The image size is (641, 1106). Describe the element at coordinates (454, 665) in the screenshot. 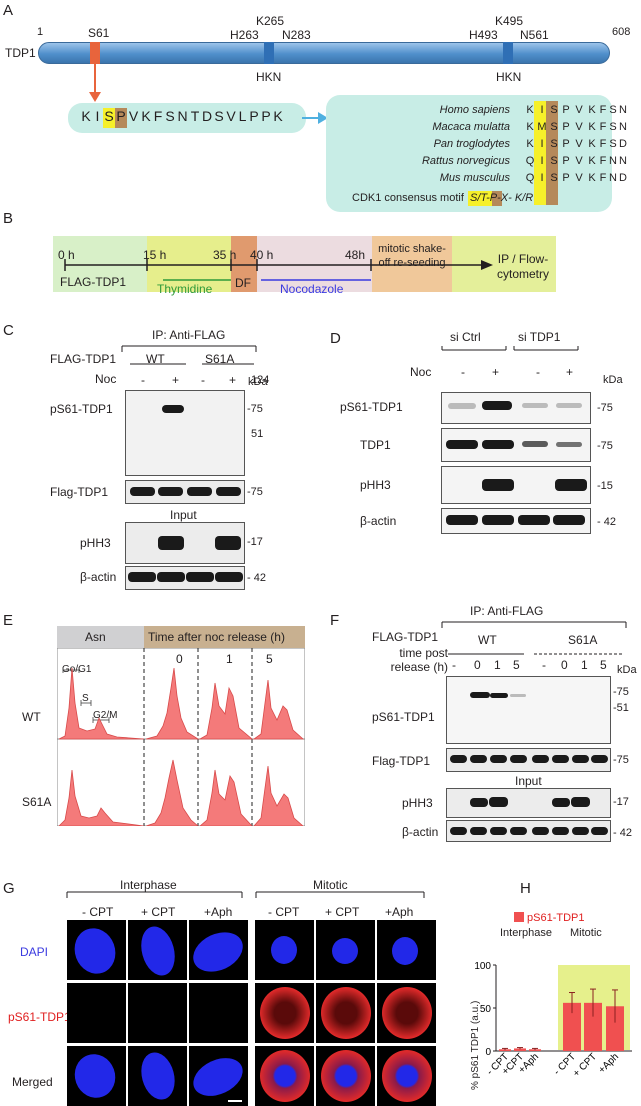

I see `f-time-1: -` at that location.